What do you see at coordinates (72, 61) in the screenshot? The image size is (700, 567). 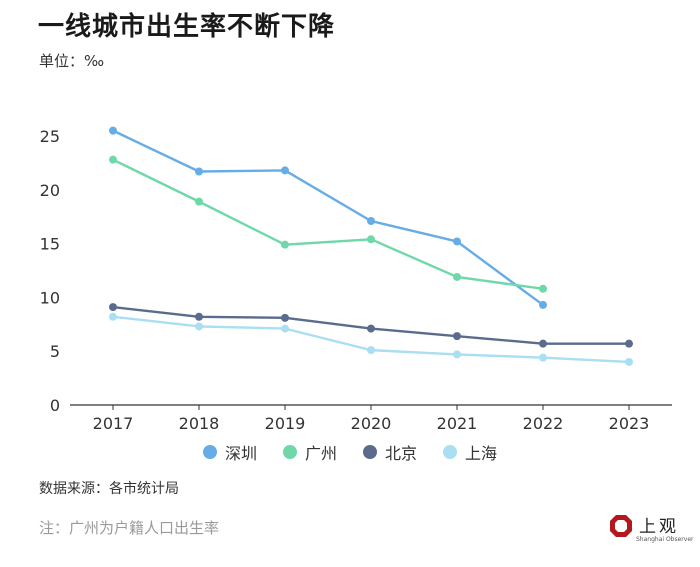 I see `unit-label: 单位：‰` at bounding box center [72, 61].